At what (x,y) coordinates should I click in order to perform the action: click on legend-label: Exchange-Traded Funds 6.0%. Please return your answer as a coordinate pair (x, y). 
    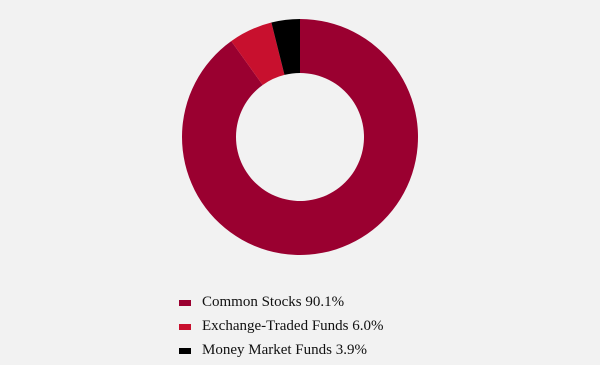
    Looking at the image, I should click on (293, 326).